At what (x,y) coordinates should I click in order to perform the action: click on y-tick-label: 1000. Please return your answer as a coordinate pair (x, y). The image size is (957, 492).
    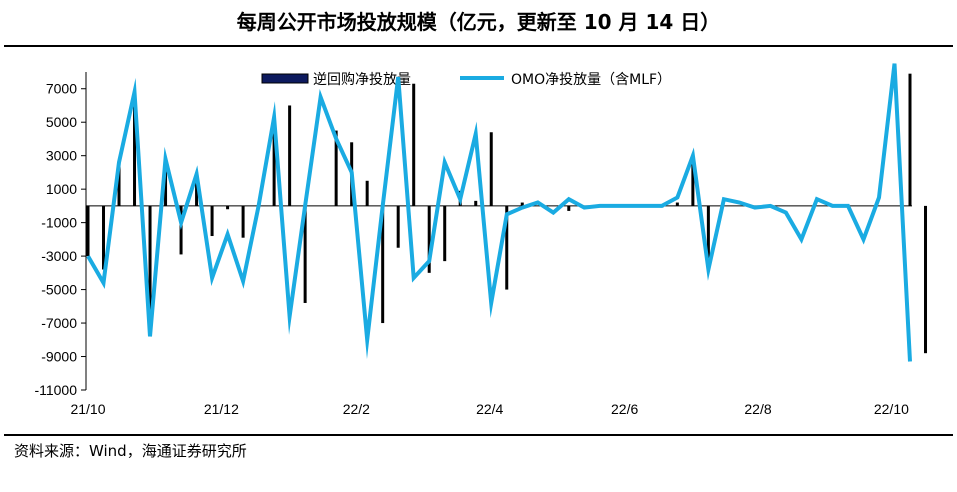
    Looking at the image, I should click on (61, 189).